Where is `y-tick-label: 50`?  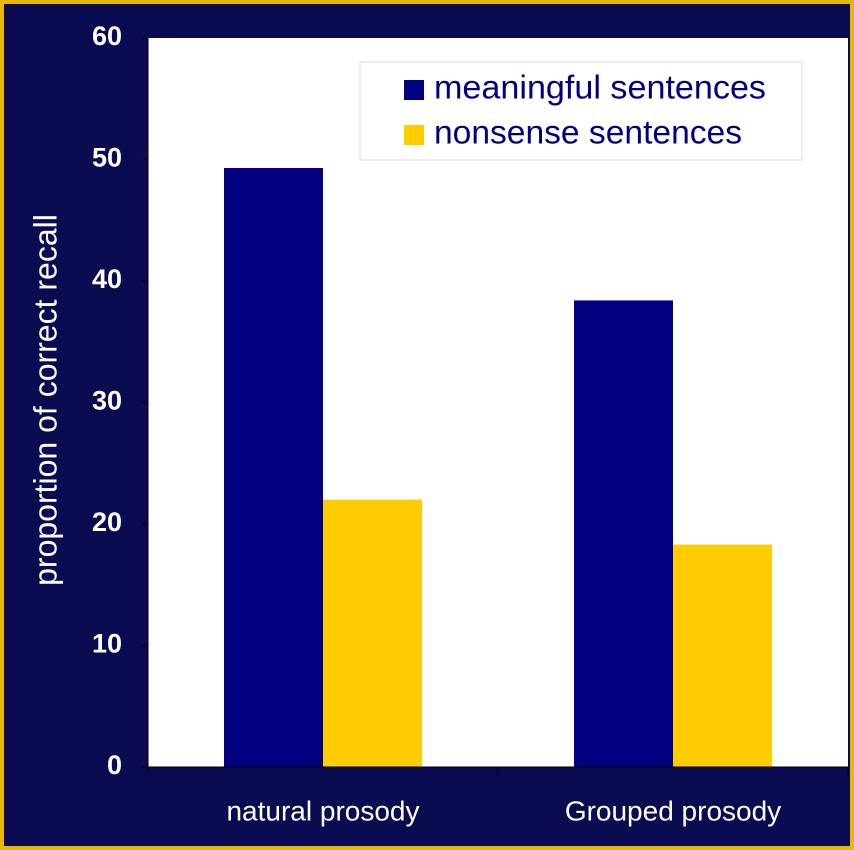 y-tick-label: 50 is located at coordinates (107, 158).